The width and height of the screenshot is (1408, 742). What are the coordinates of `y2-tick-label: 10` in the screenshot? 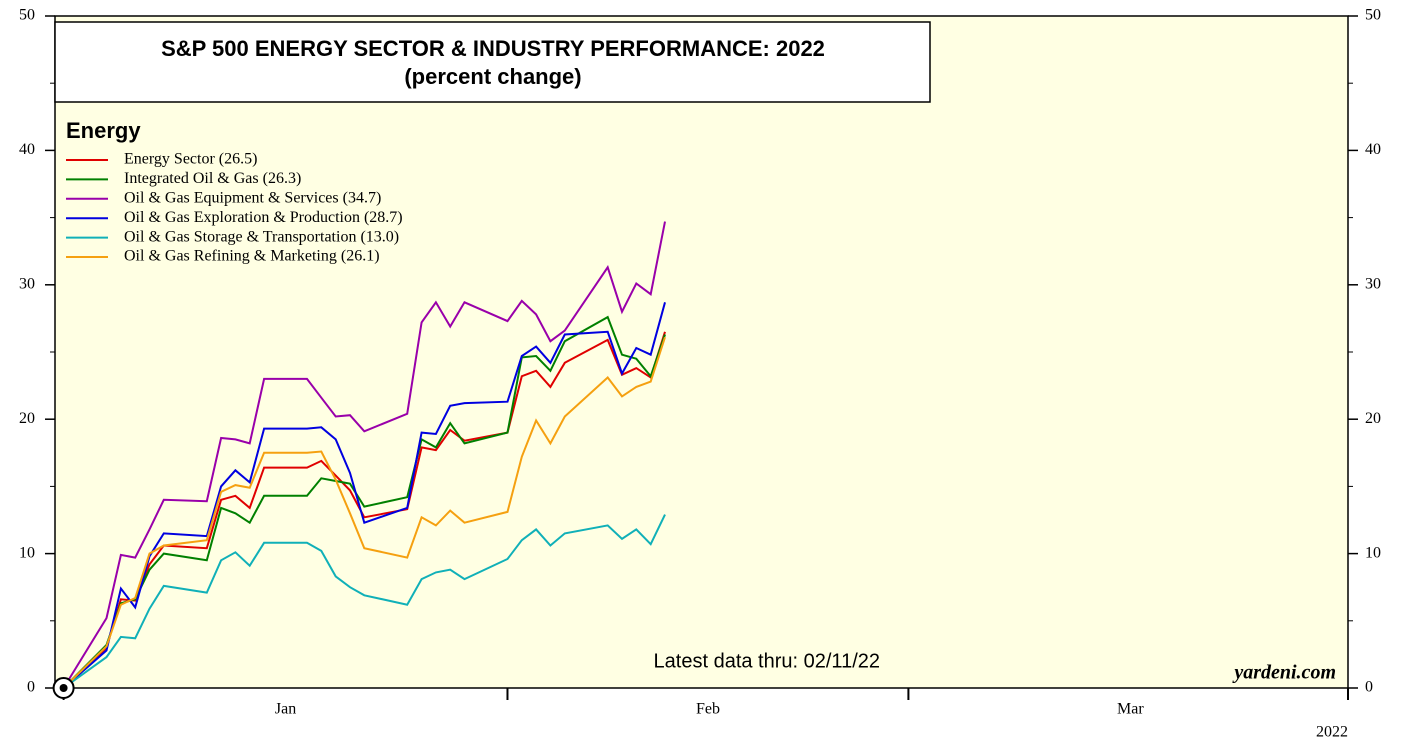 It's located at (1373, 552).